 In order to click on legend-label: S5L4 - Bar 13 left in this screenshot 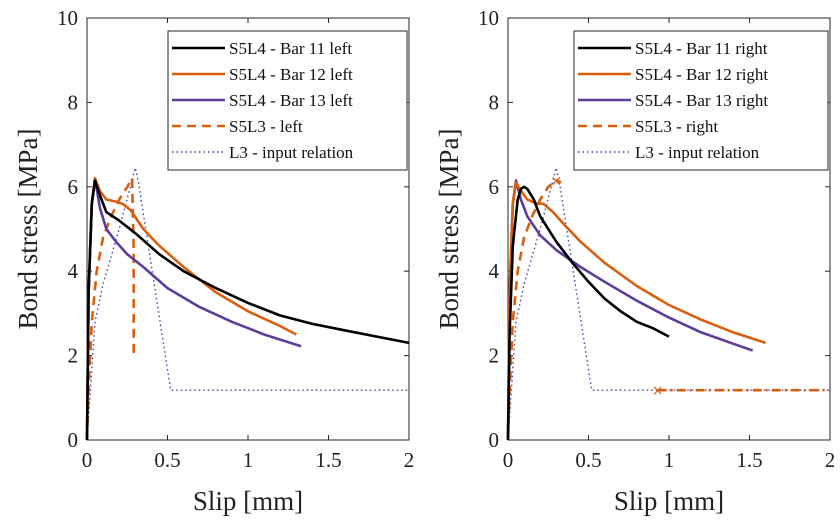, I will do `click(291, 100)`.